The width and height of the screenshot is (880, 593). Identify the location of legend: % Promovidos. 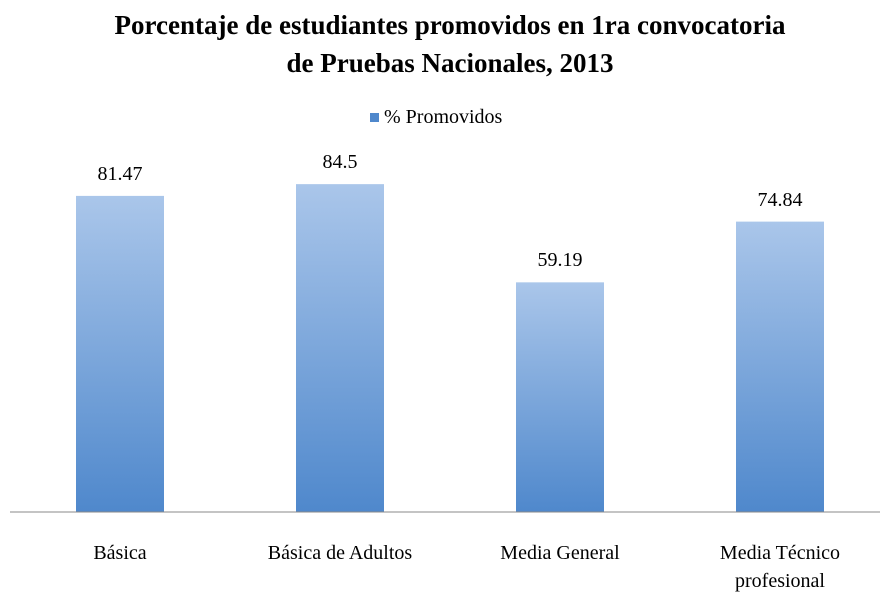
(436, 117).